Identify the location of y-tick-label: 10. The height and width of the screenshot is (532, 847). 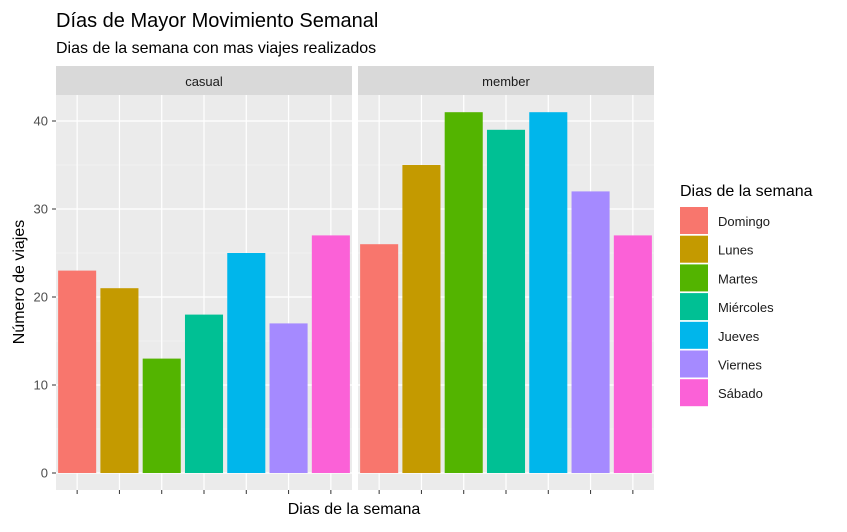
(41, 385).